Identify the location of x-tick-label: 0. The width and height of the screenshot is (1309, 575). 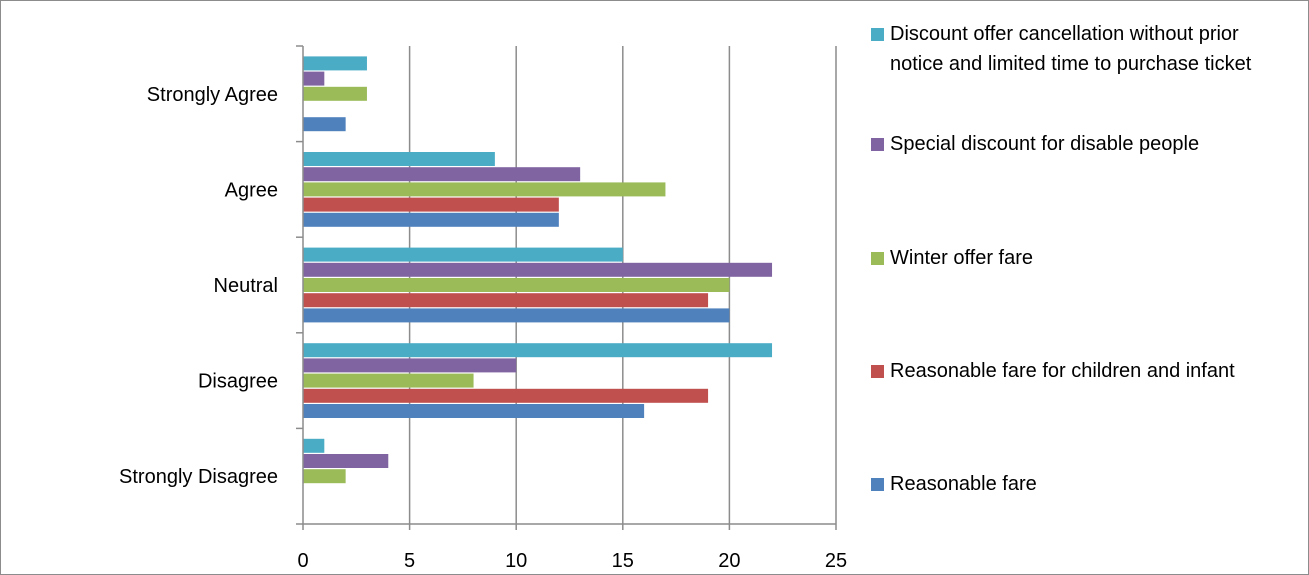
(302, 561).